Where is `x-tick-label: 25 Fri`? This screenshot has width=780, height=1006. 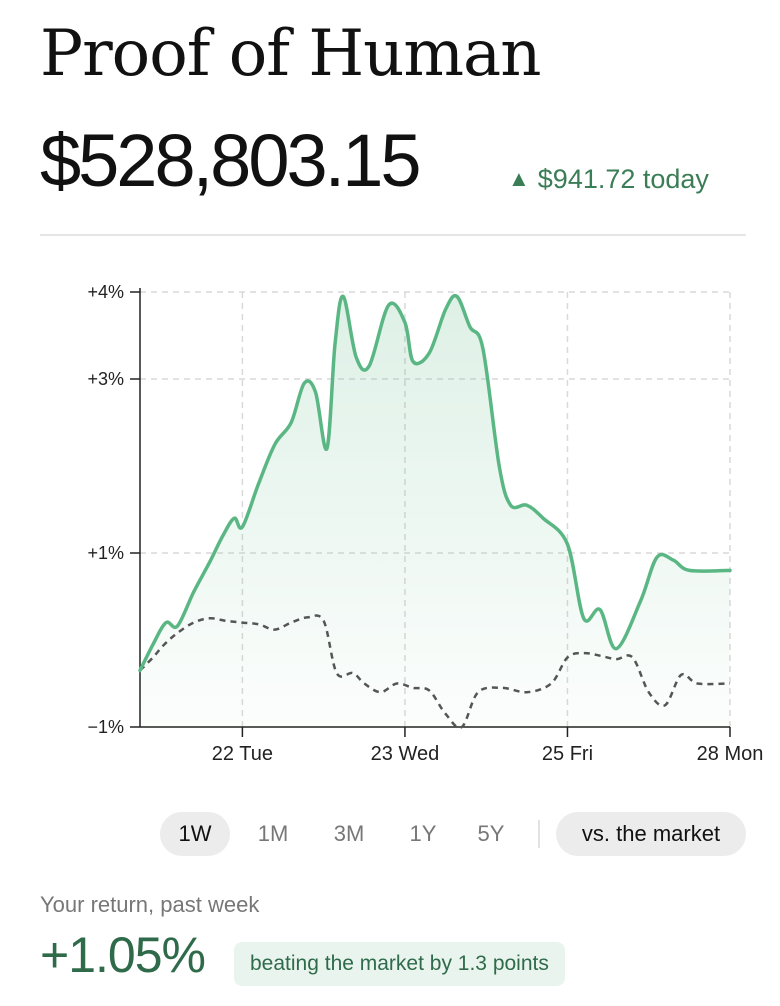 x-tick-label: 25 Fri is located at coordinates (567, 754).